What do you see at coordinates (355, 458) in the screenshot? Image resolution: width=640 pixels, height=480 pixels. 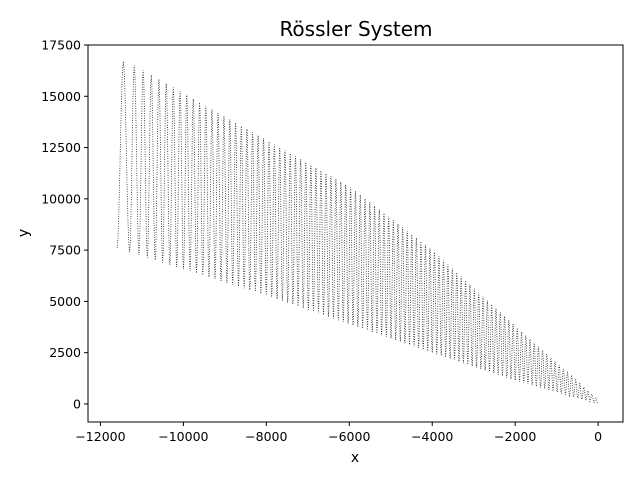 I see `x-axis-label: x` at bounding box center [355, 458].